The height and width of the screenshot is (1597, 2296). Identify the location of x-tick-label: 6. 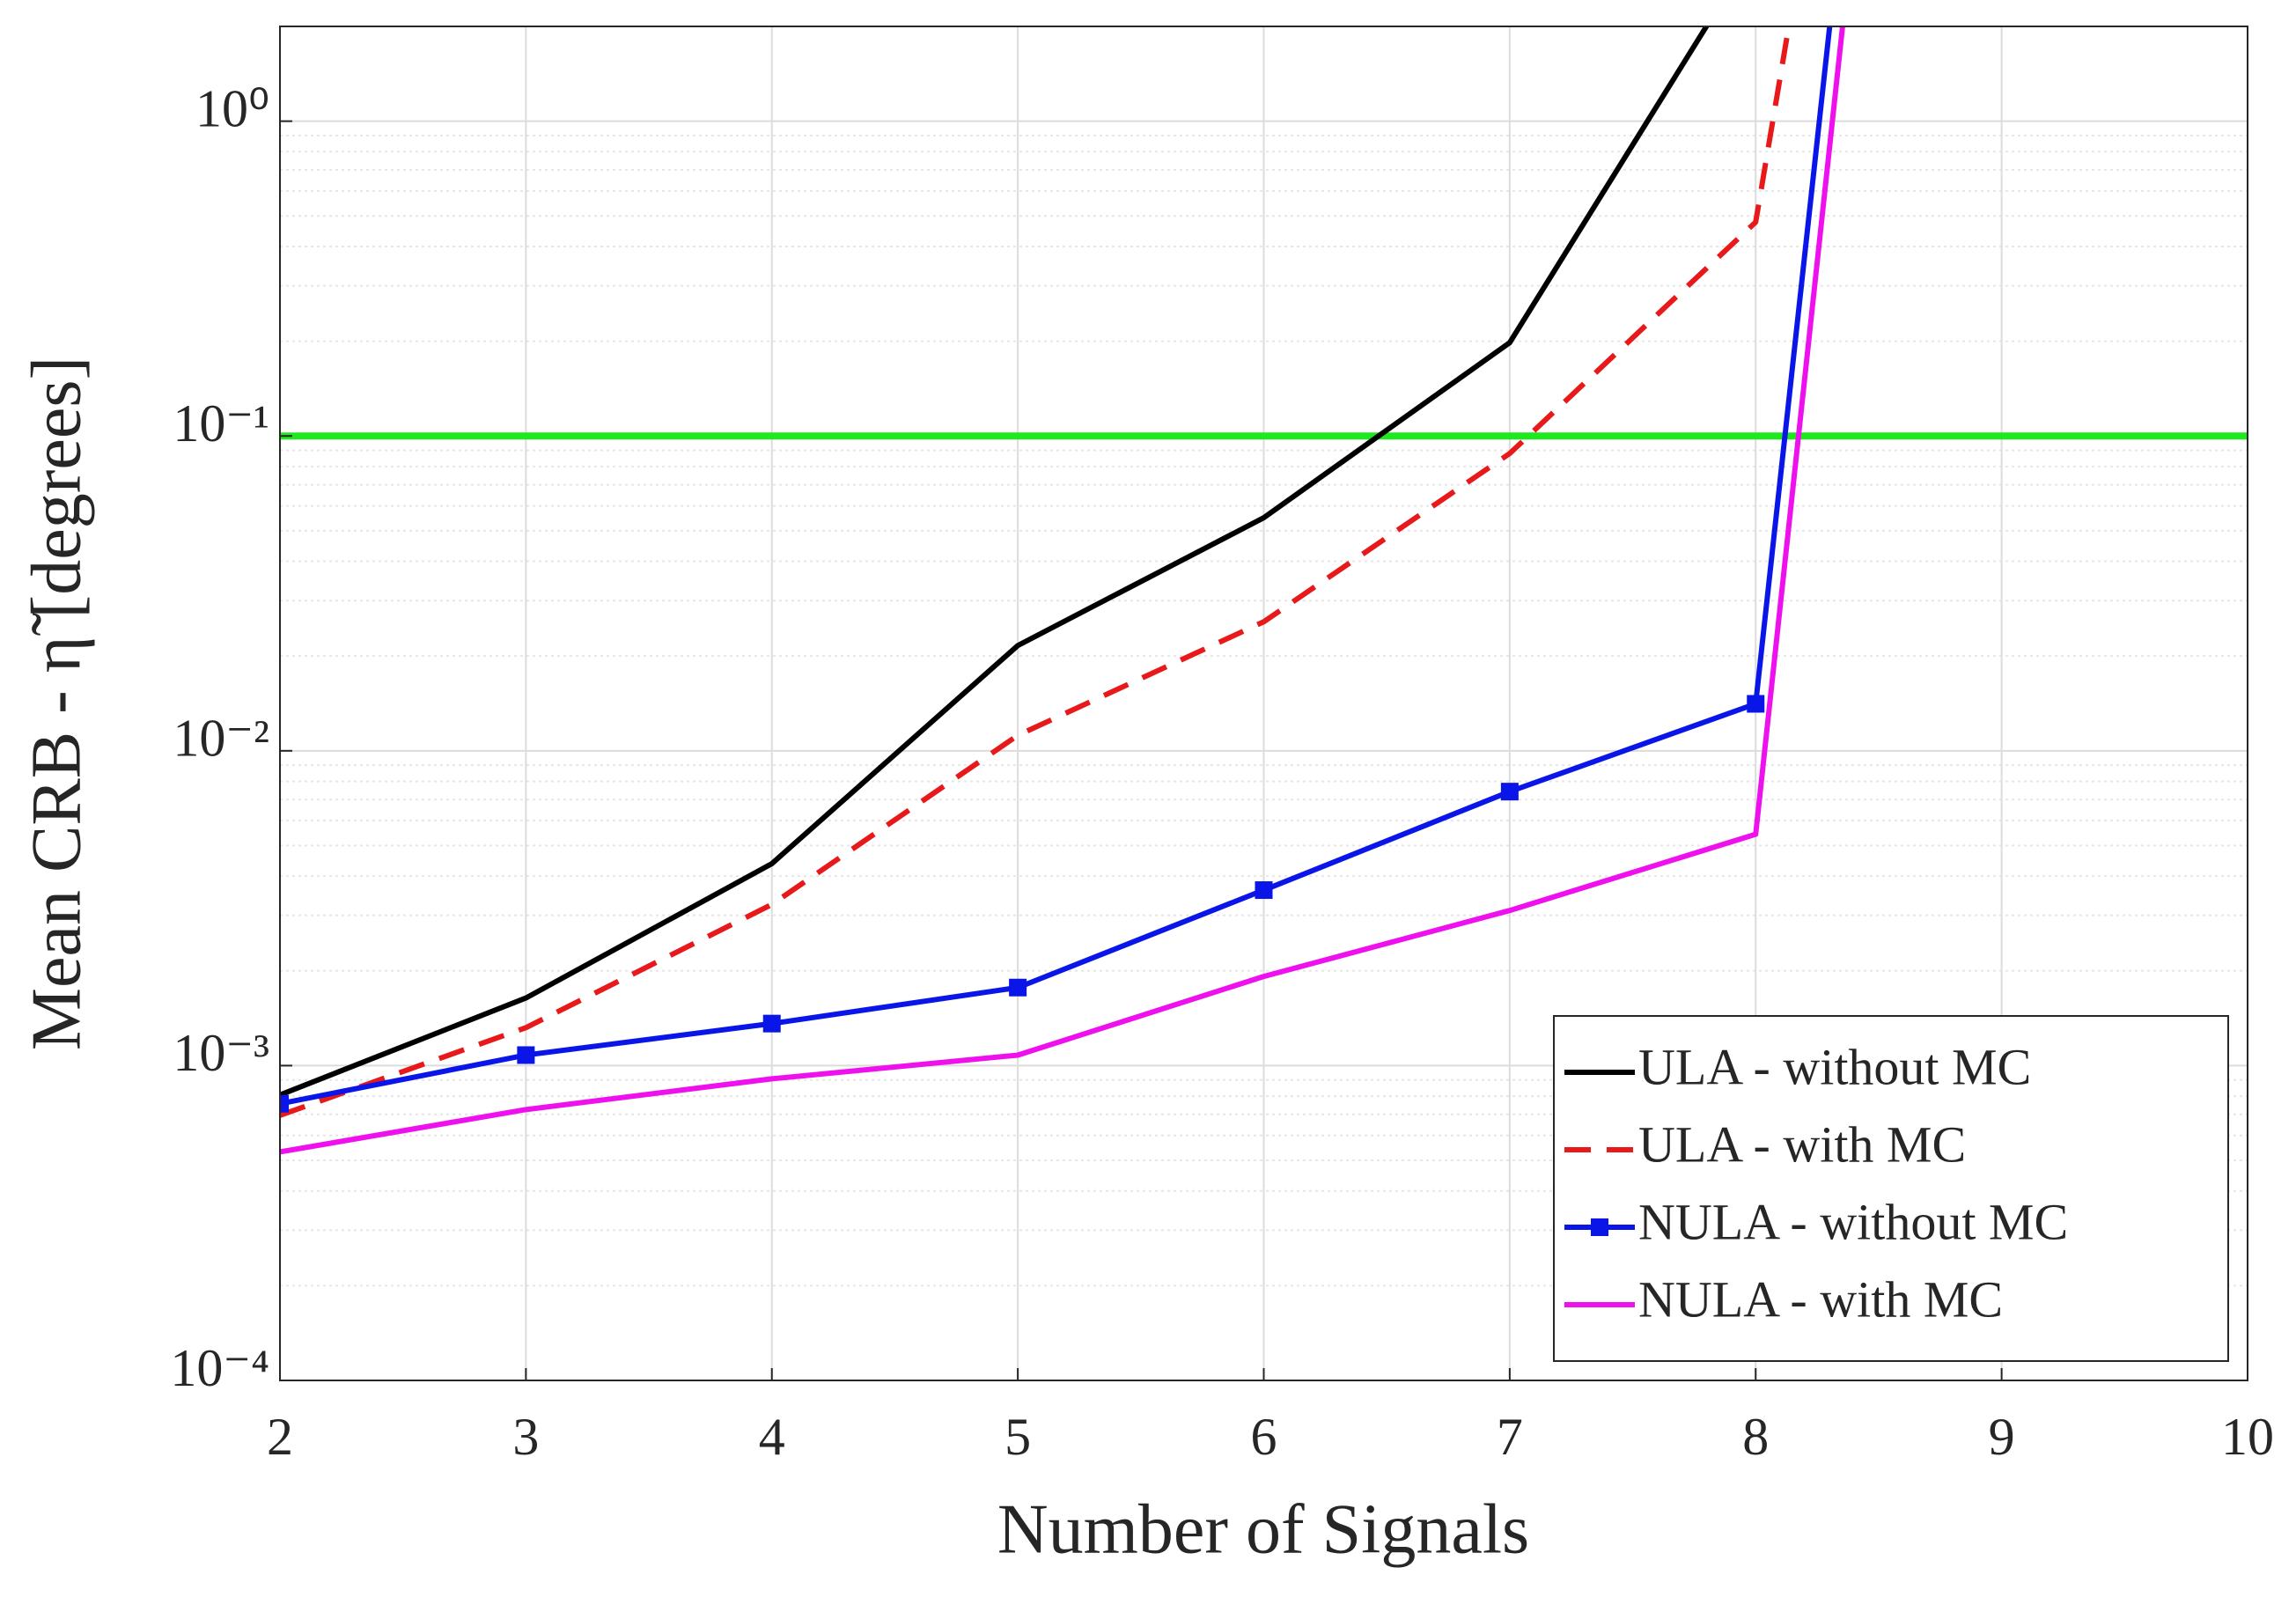
(1264, 1437).